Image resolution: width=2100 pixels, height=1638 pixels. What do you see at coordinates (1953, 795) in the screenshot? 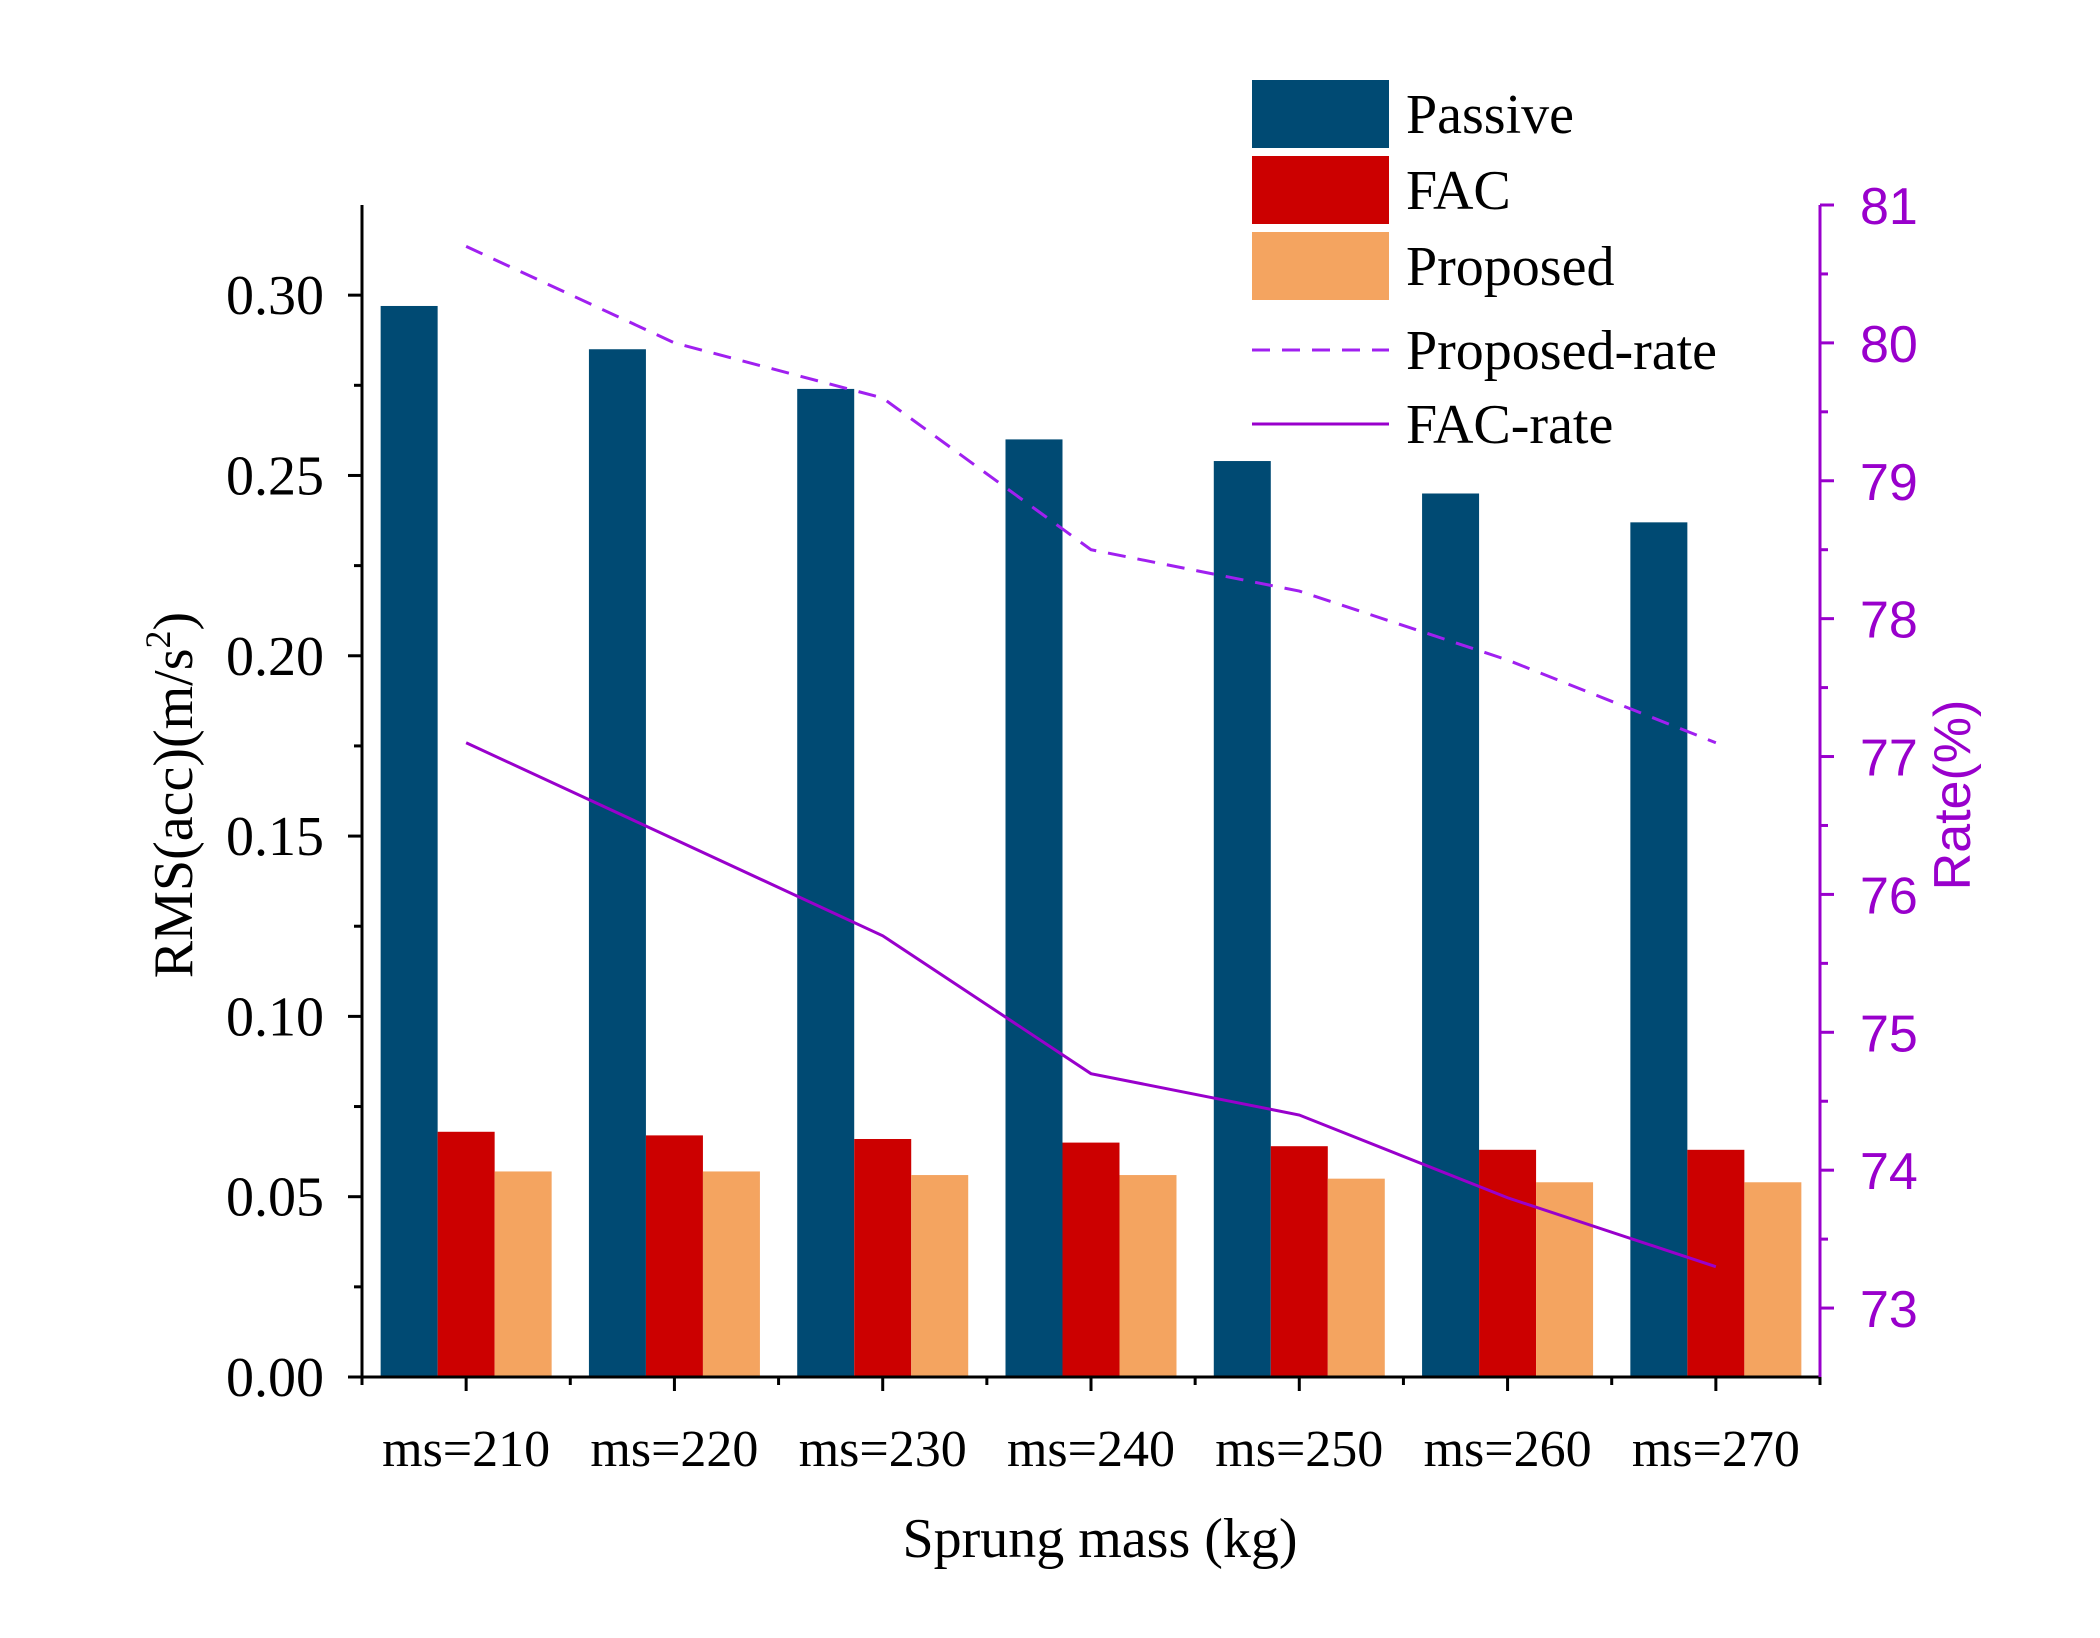
I see `y-axis-title-right: Rate(%)` at bounding box center [1953, 795].